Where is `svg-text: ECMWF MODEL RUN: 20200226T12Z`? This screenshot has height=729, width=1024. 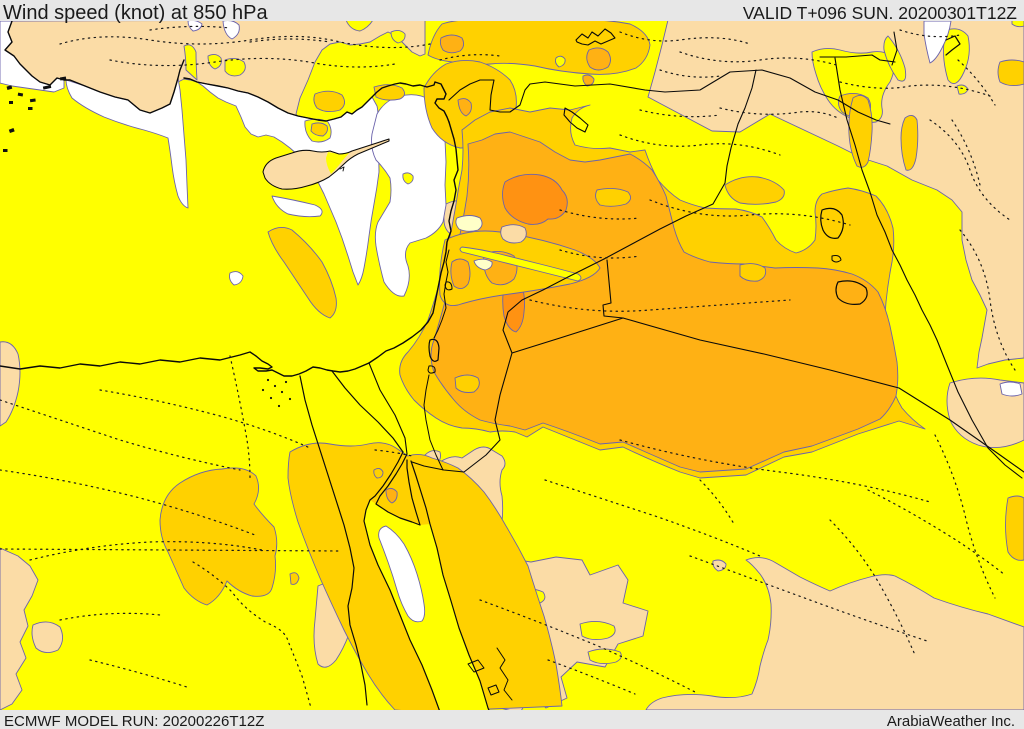
svg-text: ECMWF MODEL RUN: 20200226T12Z is located at coordinates (134, 721).